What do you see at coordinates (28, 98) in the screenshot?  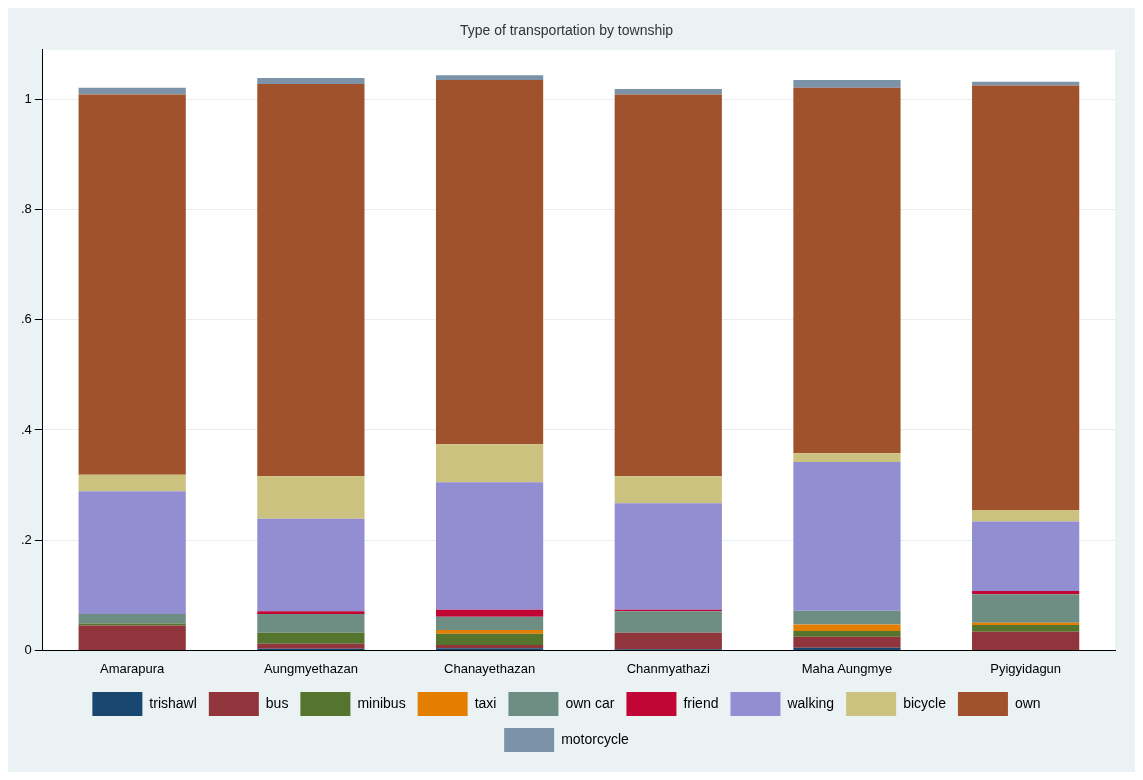 I see `y-tick-label: 1` at bounding box center [28, 98].